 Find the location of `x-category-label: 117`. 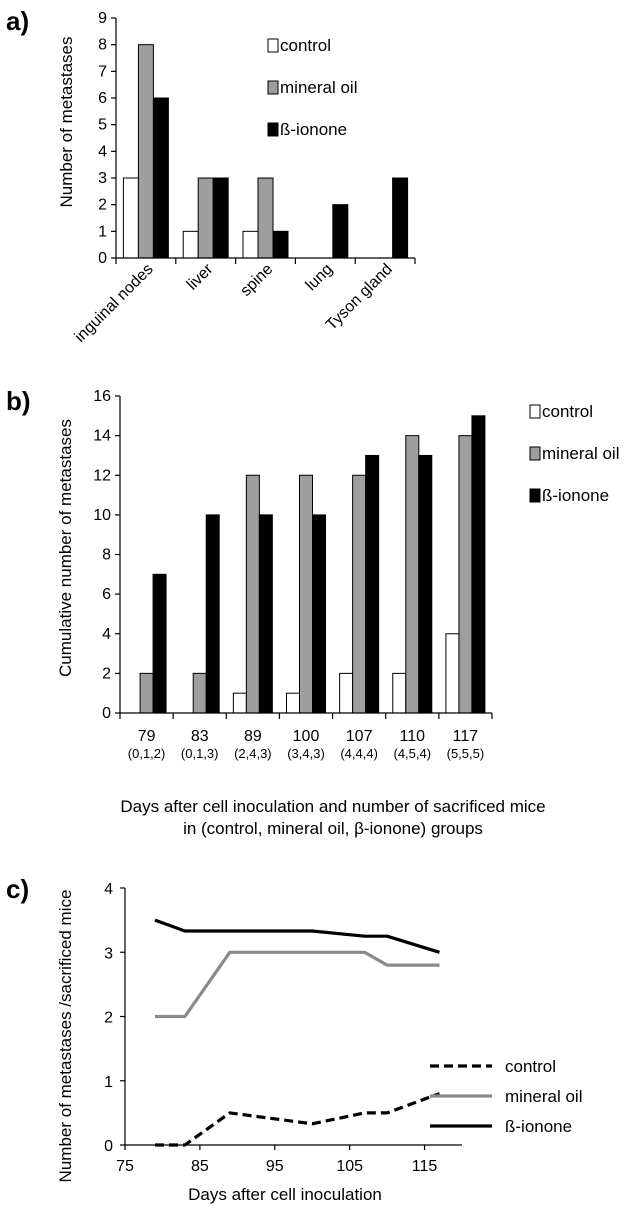

x-category-label: 117 is located at coordinates (466, 736).